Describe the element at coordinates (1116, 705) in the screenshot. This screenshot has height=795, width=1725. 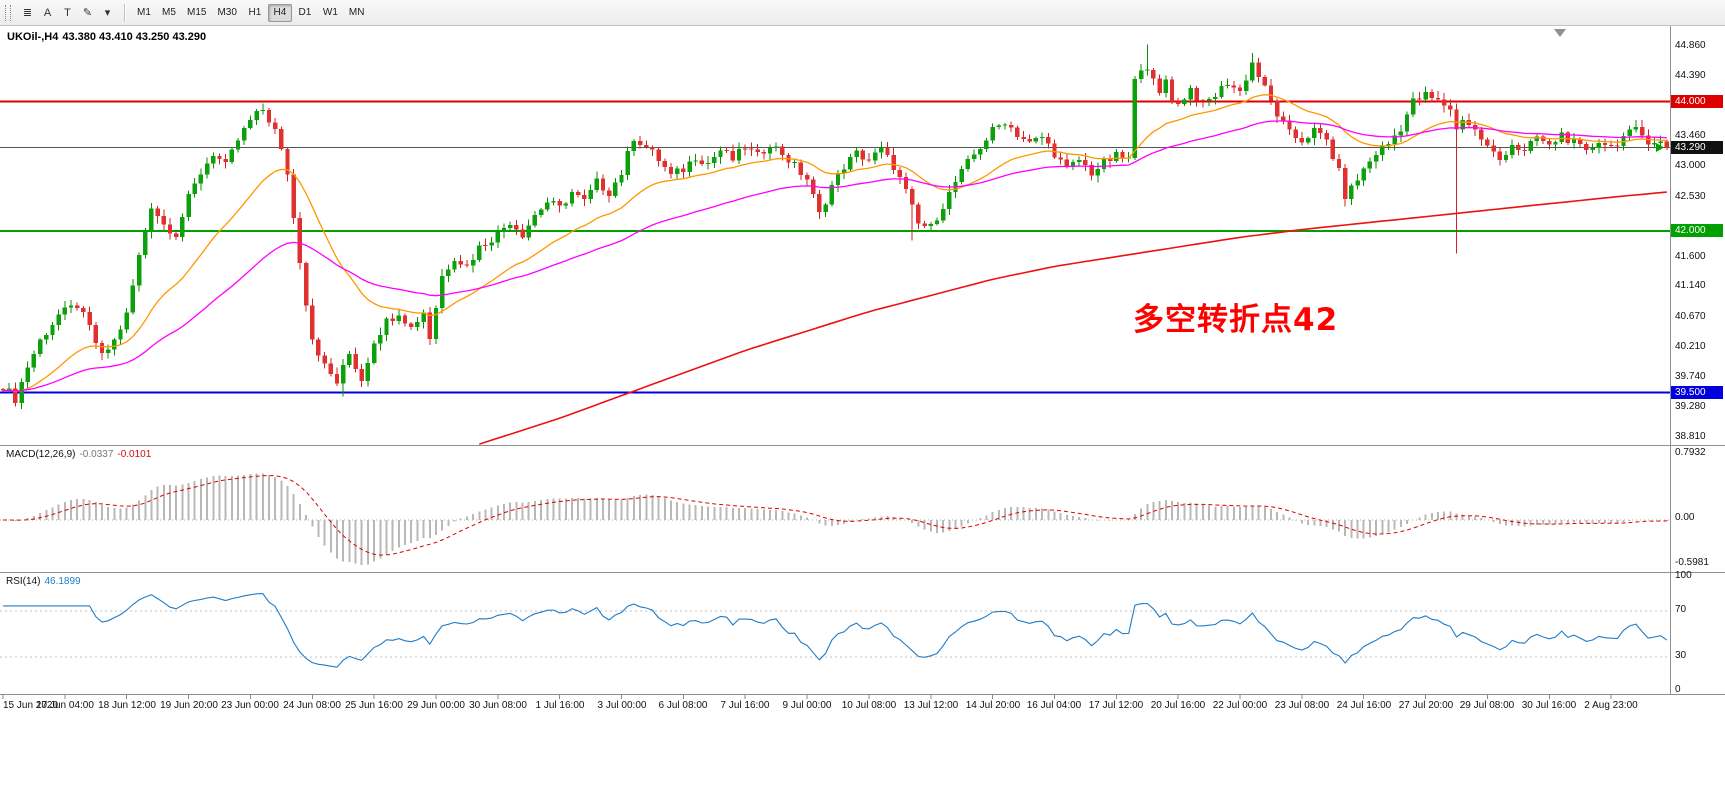
I see `time-axis-label: 17 Jul 12:00` at that location.